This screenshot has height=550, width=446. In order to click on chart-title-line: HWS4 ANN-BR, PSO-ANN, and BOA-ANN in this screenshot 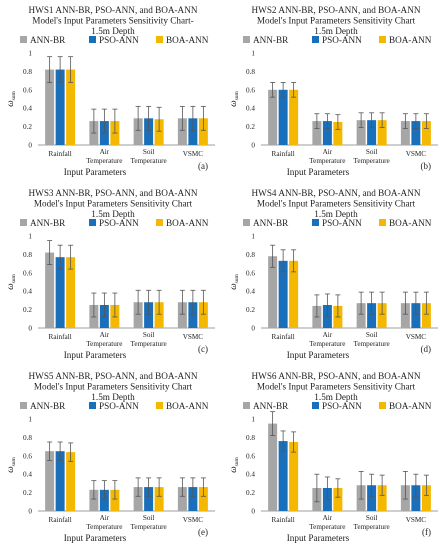, I will do `click(336, 193)`.